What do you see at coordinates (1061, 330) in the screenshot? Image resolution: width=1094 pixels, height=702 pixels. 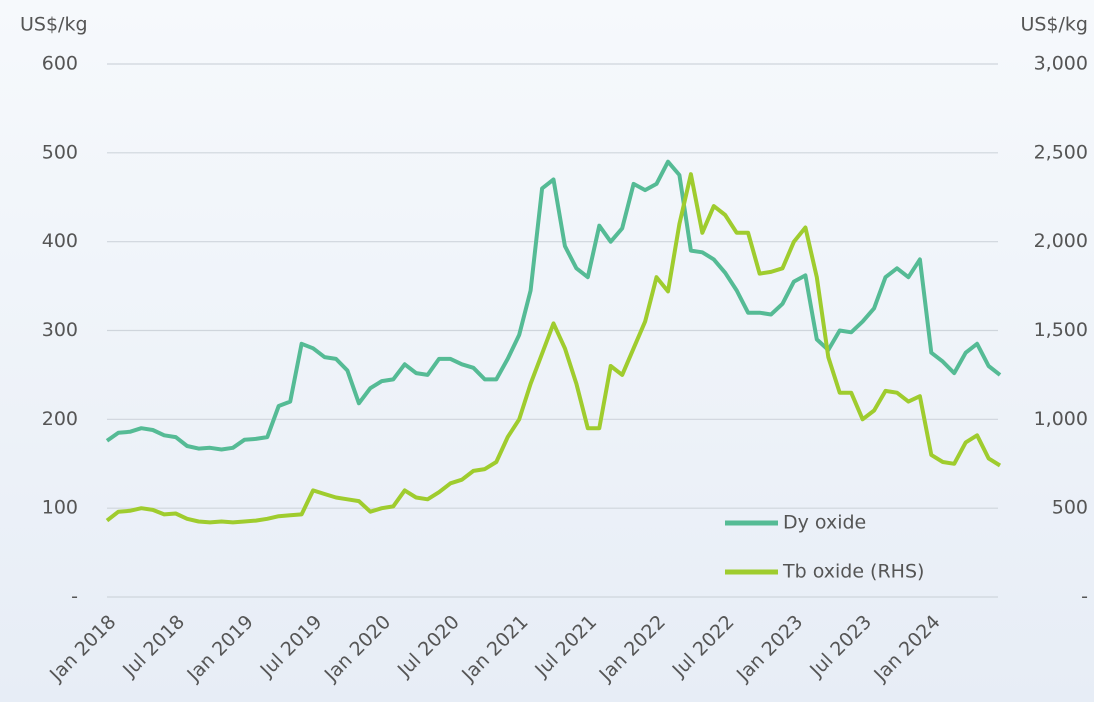 I see `y2-tick-label: 1,500` at bounding box center [1061, 330].